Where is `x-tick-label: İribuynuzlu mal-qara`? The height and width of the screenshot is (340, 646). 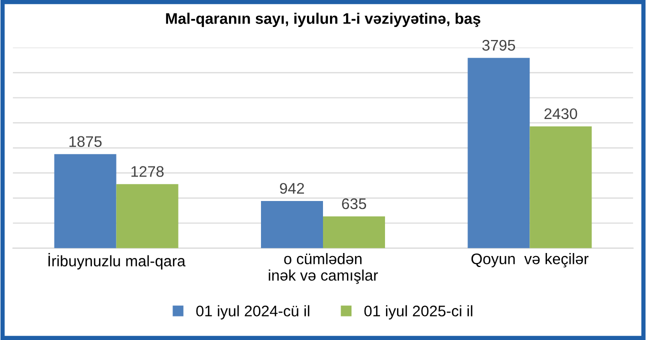 x-tick-label: İribuynuzlu mal-qara is located at coordinates (117, 261).